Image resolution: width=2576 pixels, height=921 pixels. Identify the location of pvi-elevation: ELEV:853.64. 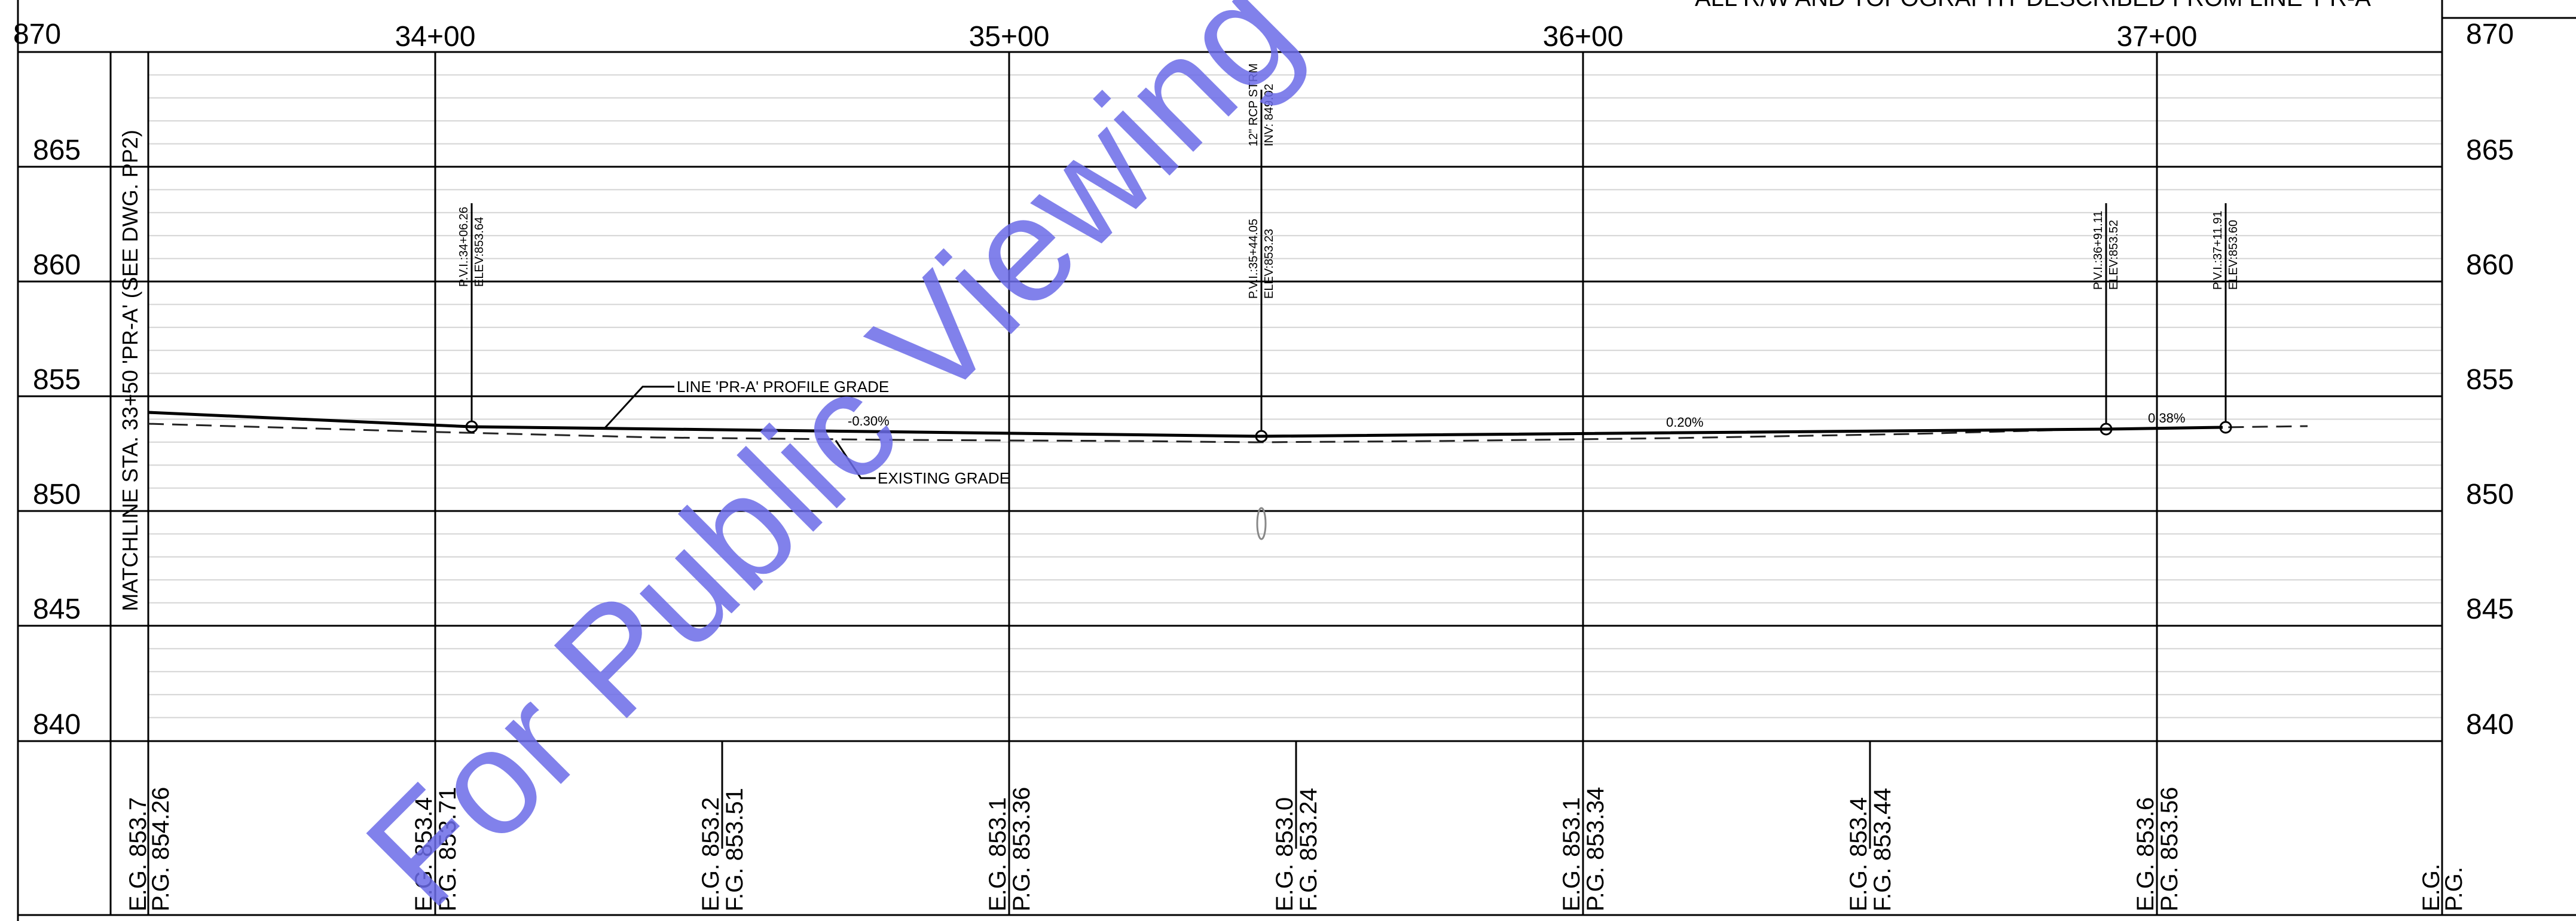
(480, 252).